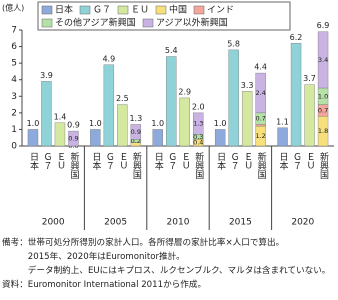 The width and height of the screenshot is (338, 300). Describe the element at coordinates (14, 64) in the screenshot. I see `y-tick-label: 5` at that location.